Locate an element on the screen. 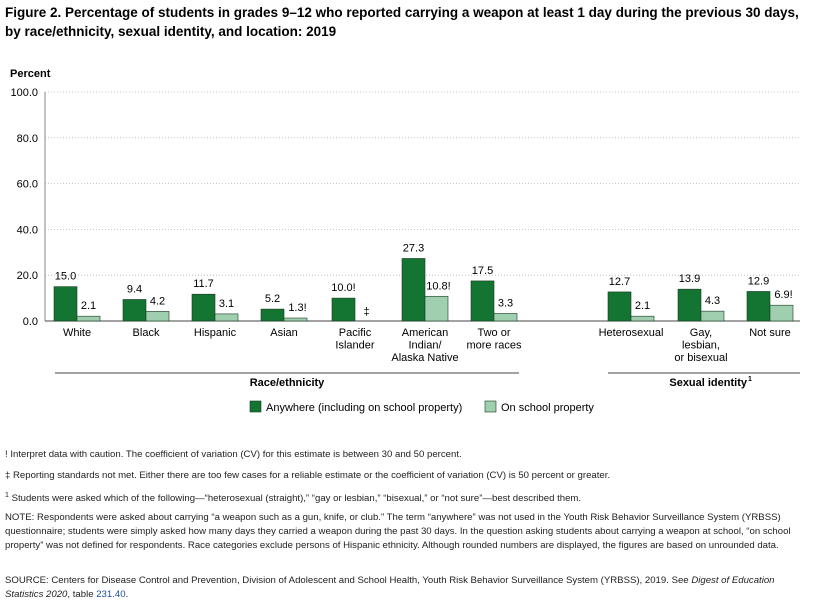 The width and height of the screenshot is (816, 607). x-tick-label: Hispanic is located at coordinates (215, 333).